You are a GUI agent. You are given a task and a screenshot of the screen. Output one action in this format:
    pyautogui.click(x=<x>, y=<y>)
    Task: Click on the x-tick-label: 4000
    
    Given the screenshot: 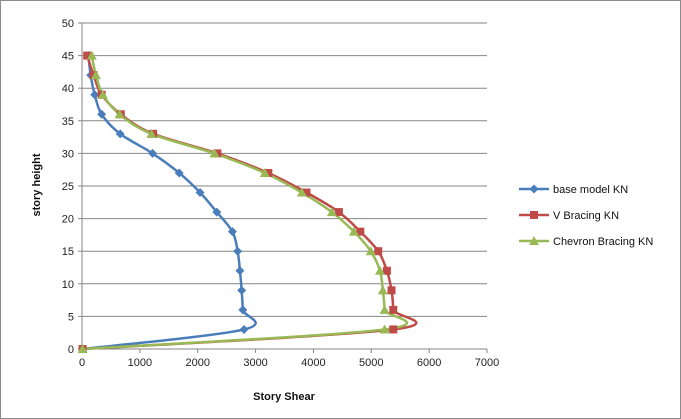 What is the action you would take?
    pyautogui.click(x=313, y=363)
    